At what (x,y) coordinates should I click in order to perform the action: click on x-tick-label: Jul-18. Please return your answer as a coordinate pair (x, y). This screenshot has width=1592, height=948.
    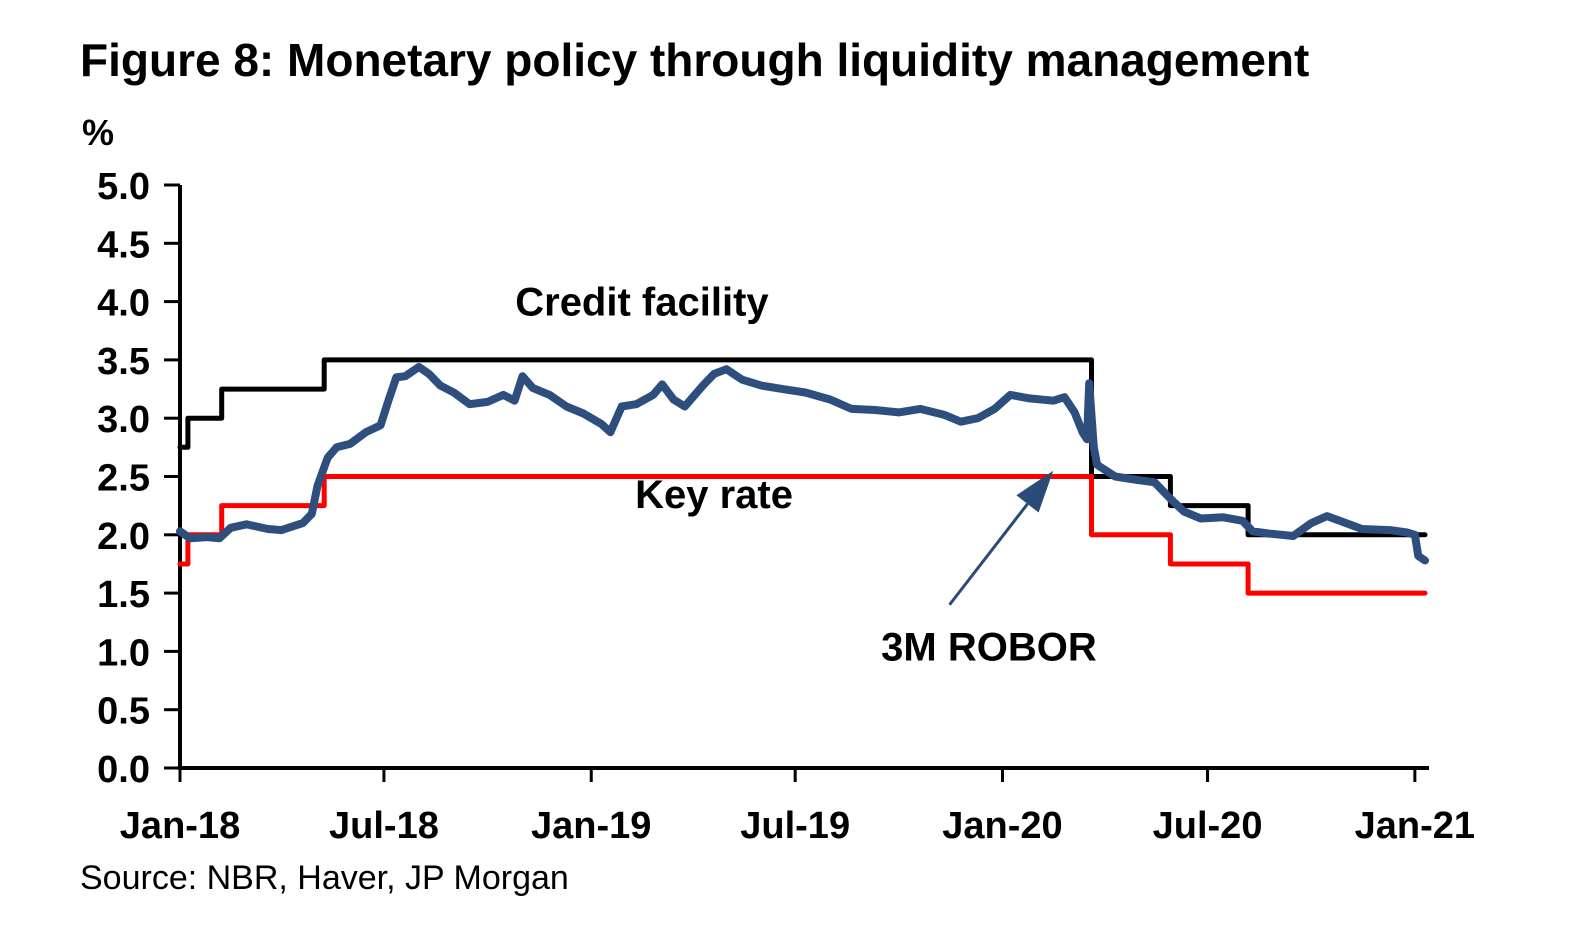
    Looking at the image, I should click on (384, 826).